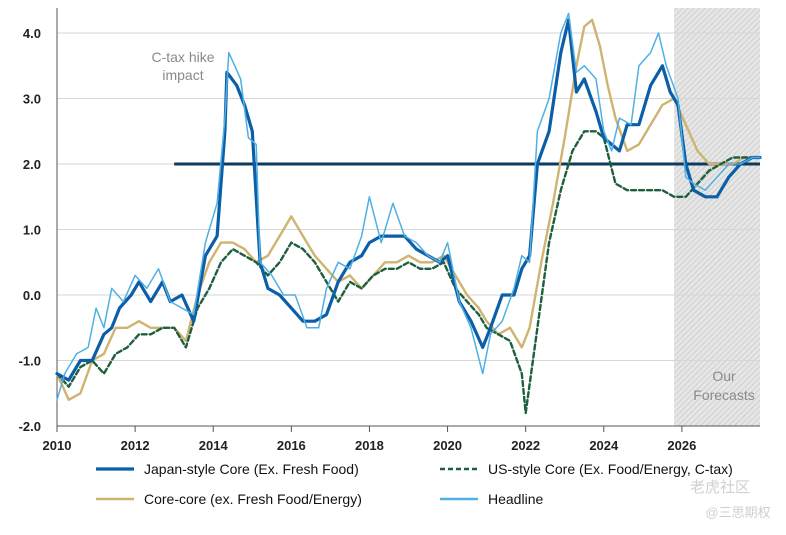 The width and height of the screenshot is (786, 535). I want to click on y-tick-label: -1.0, so click(30, 361).